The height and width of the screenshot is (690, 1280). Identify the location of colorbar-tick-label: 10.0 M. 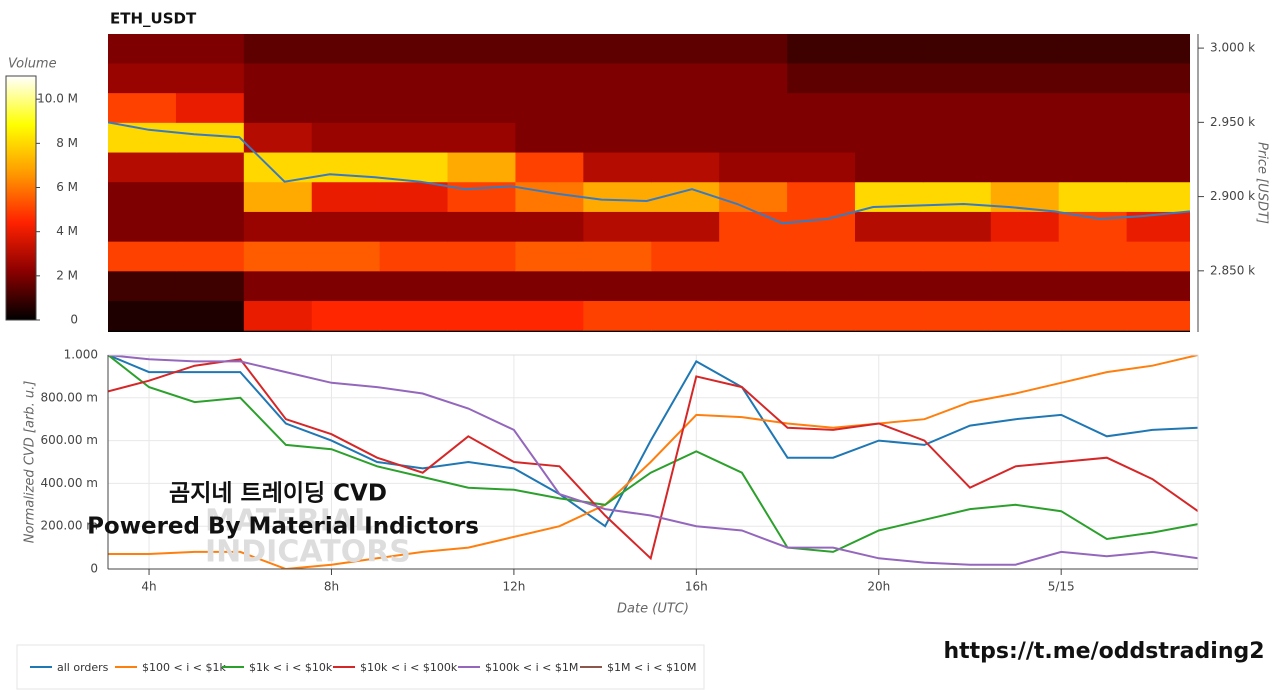
(57, 99).